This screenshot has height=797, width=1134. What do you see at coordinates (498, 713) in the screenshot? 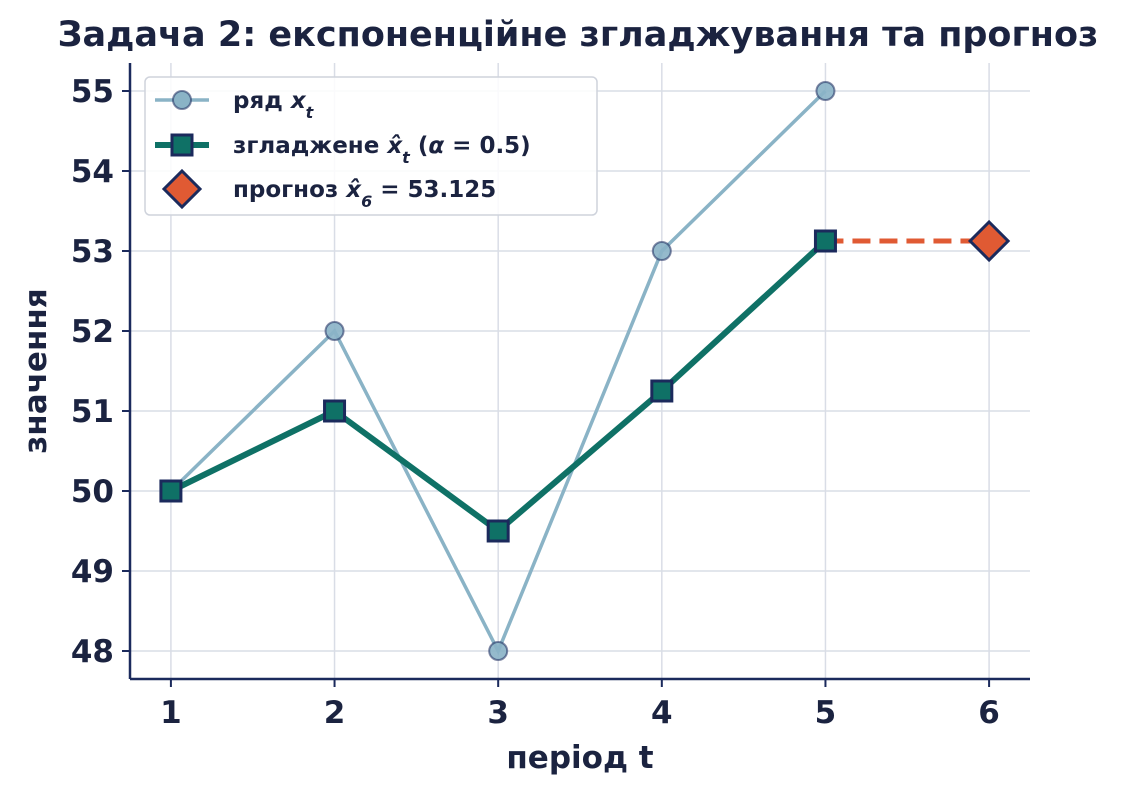
I see `x-tick-label: 3` at bounding box center [498, 713].